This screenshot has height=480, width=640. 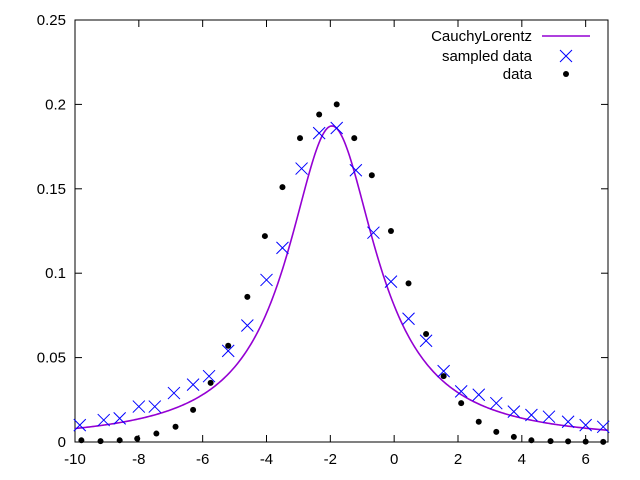 What do you see at coordinates (138, 459) in the screenshot?
I see `x-tick-label: -8` at bounding box center [138, 459].